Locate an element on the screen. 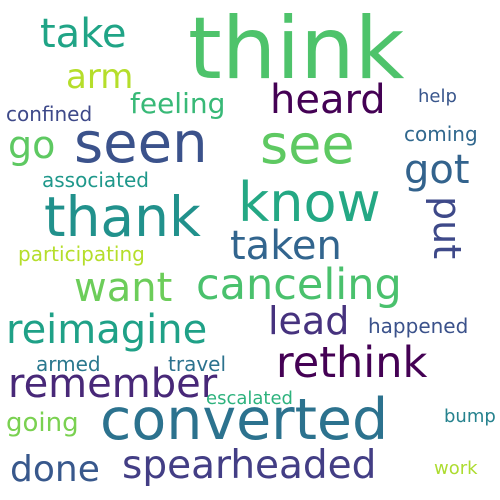 This screenshot has height=500, width=500. word-coming: coming is located at coordinates (441, 134).